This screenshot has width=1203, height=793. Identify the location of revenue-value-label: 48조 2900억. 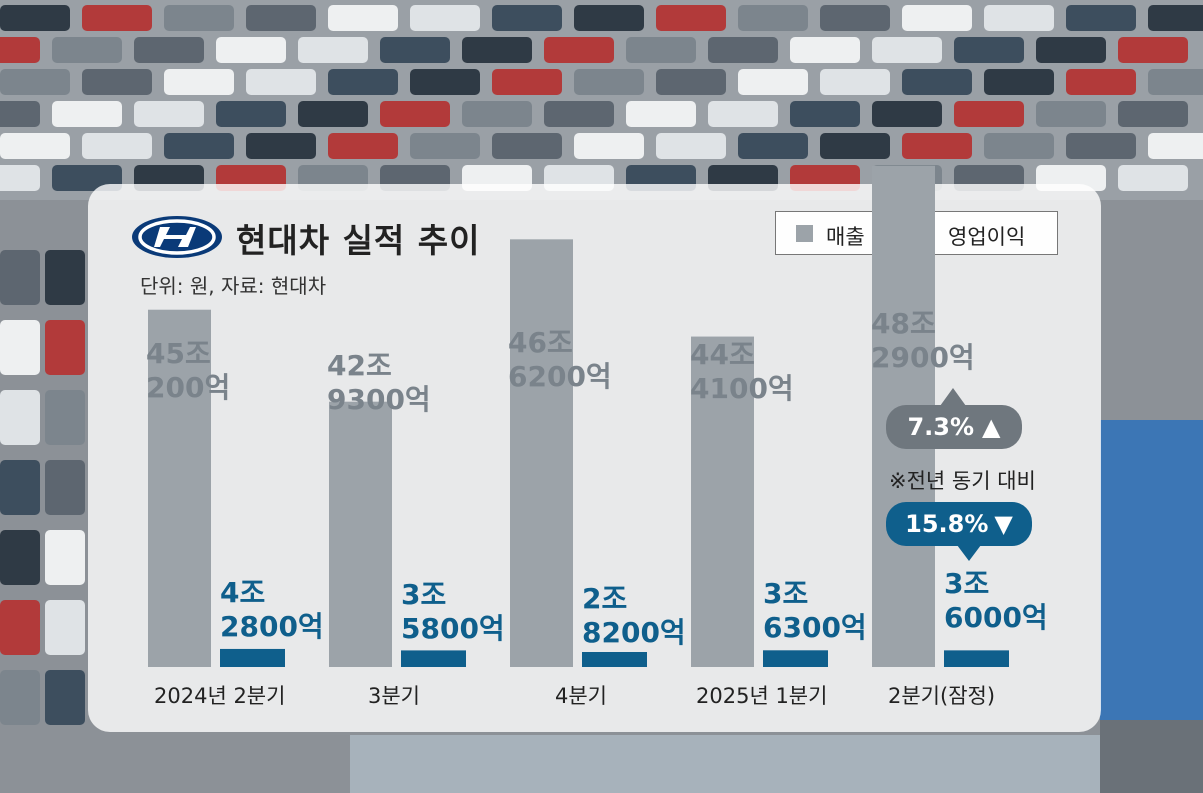
(923, 340).